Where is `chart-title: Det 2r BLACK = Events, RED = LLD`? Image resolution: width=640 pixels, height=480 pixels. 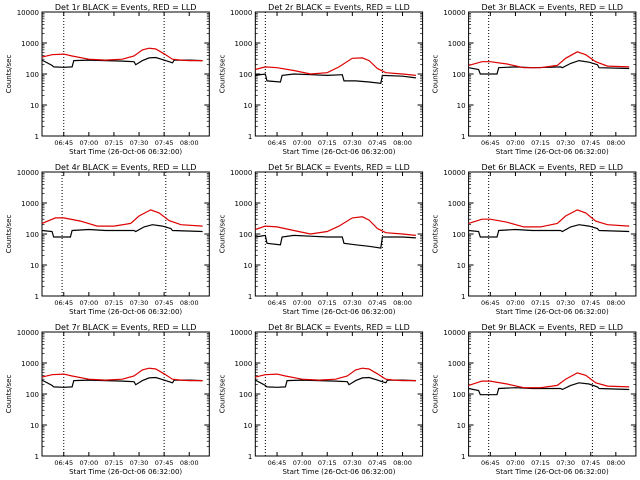 chart-title: Det 2r BLACK = Events, RED = LLD is located at coordinates (339, 7).